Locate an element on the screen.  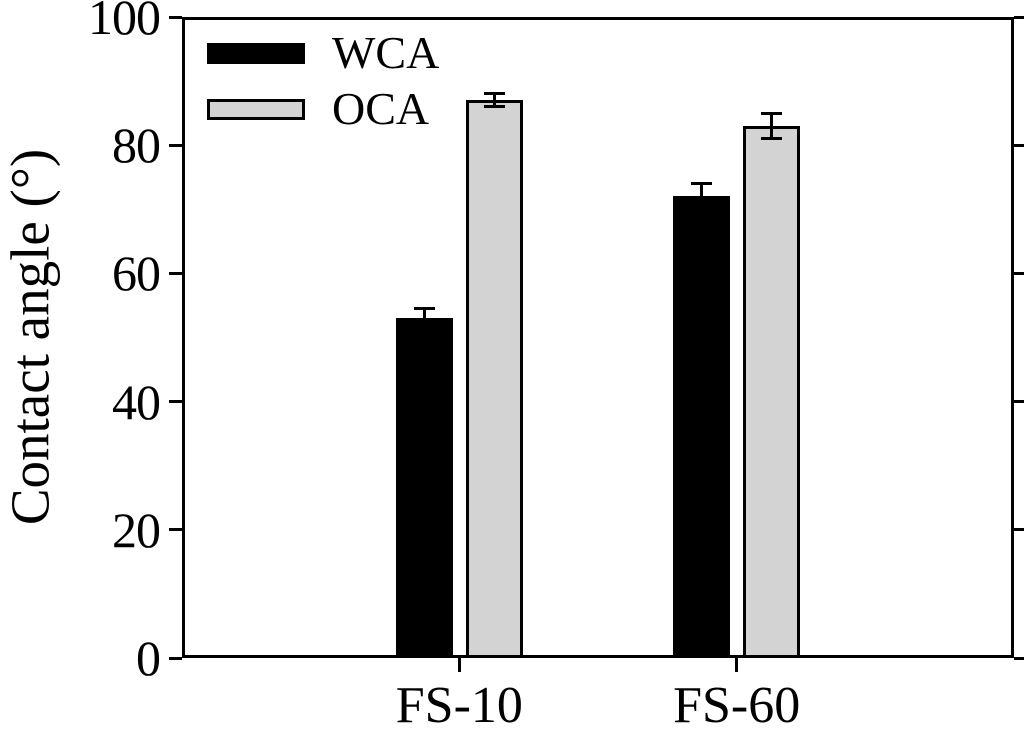
y-axis-label: Contact angle (°) is located at coordinates (30, 337).